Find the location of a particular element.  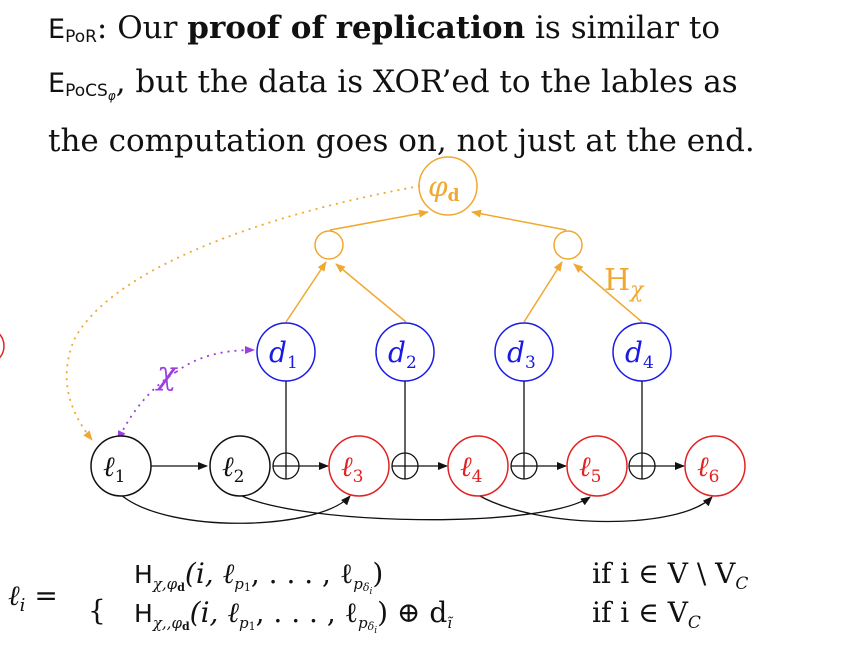

xor-nodes is located at coordinates (464, 466).